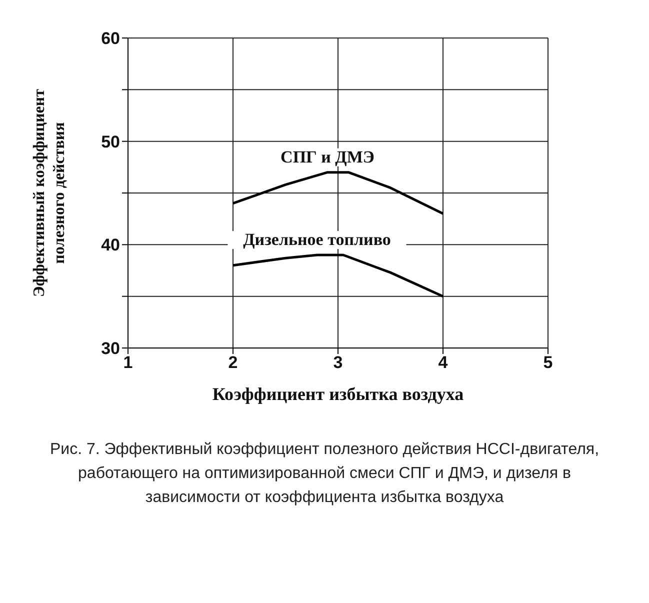  I want to click on x-tick-label: 2, so click(233, 362).